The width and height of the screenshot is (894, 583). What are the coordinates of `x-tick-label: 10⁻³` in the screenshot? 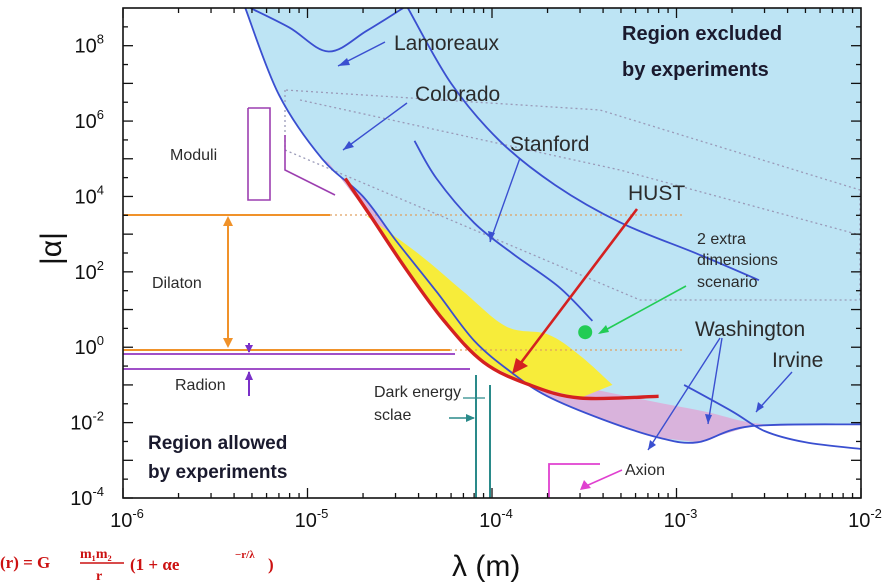 It's located at (681, 519).